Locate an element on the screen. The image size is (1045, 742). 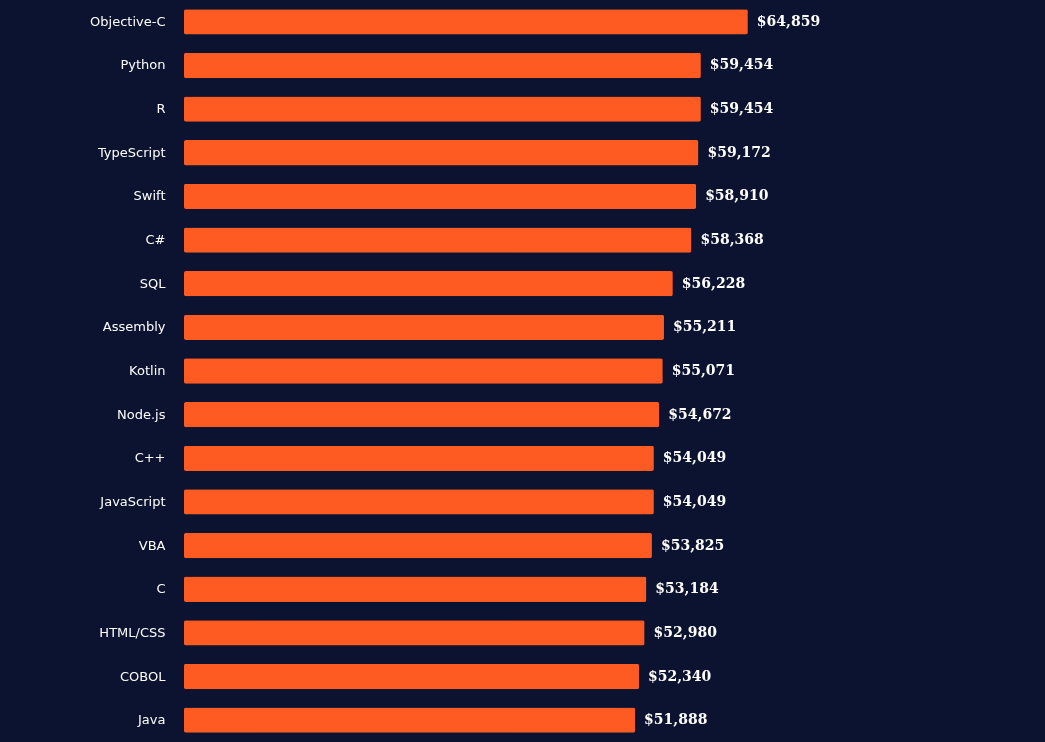
data-label: $58,910 is located at coordinates (737, 195).